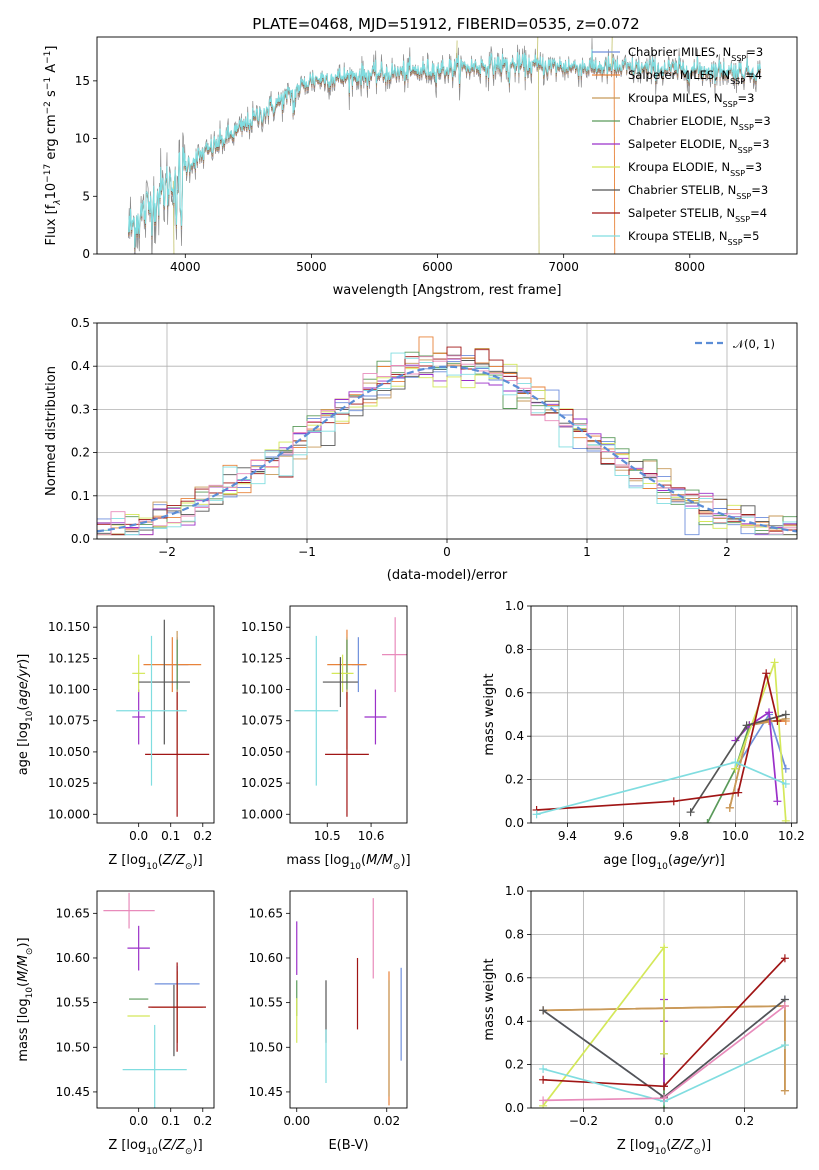 This screenshot has width=819, height=1170. Describe the element at coordinates (262, 658) in the screenshot. I see `y-tick-label: 10.125` at that location.